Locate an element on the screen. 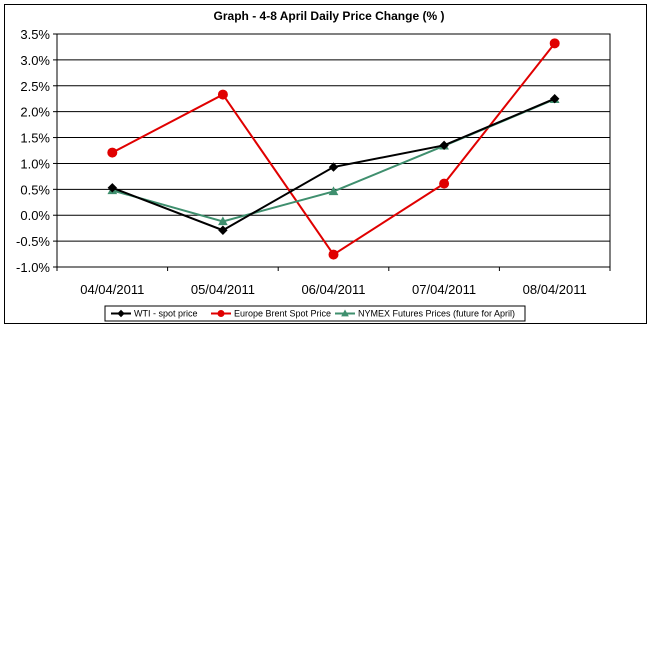 The image size is (652, 652). x-tick-label: 06/04/2011 is located at coordinates (333, 289).